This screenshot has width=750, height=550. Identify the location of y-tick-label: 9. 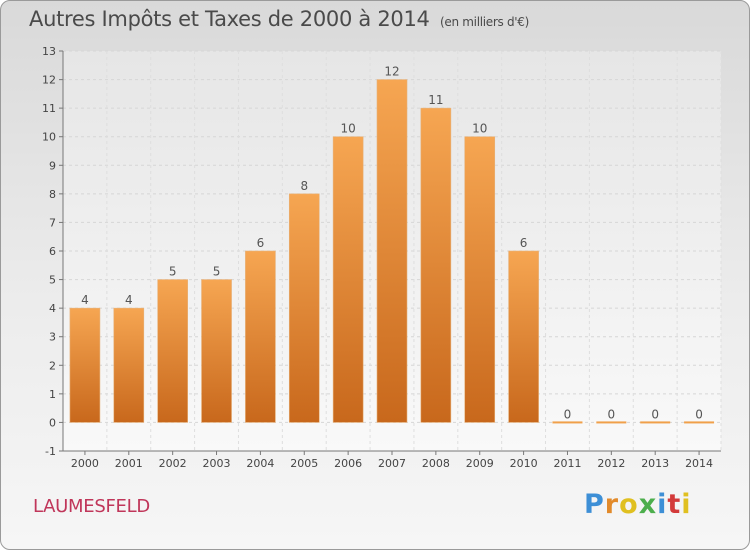
(52, 165).